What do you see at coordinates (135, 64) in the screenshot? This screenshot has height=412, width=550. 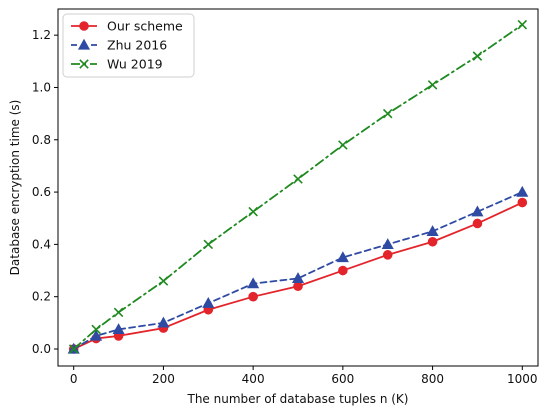 I see `legend-label-2: Wu 2019` at bounding box center [135, 64].